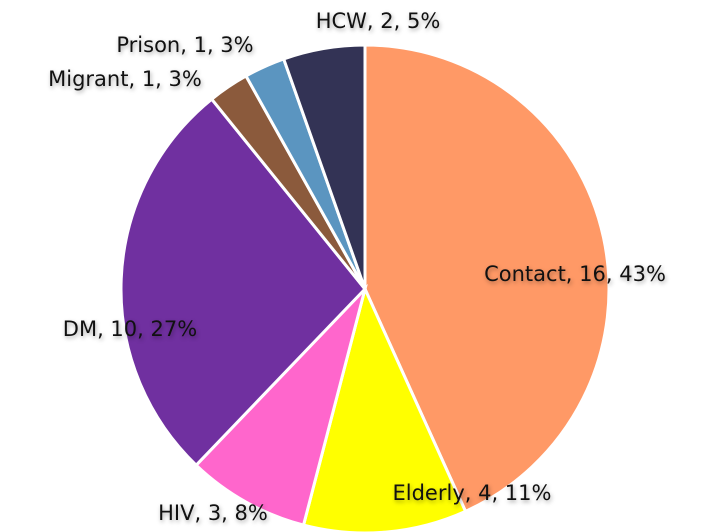  I want to click on slice-label: Prison, 1, 3%, so click(184, 45).